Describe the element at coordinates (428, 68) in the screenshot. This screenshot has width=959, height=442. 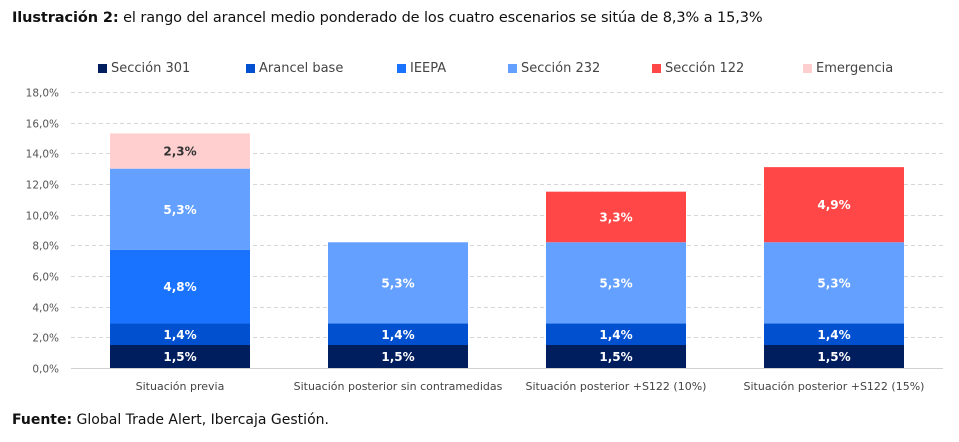
I see `legend-label: IEEPA` at that location.